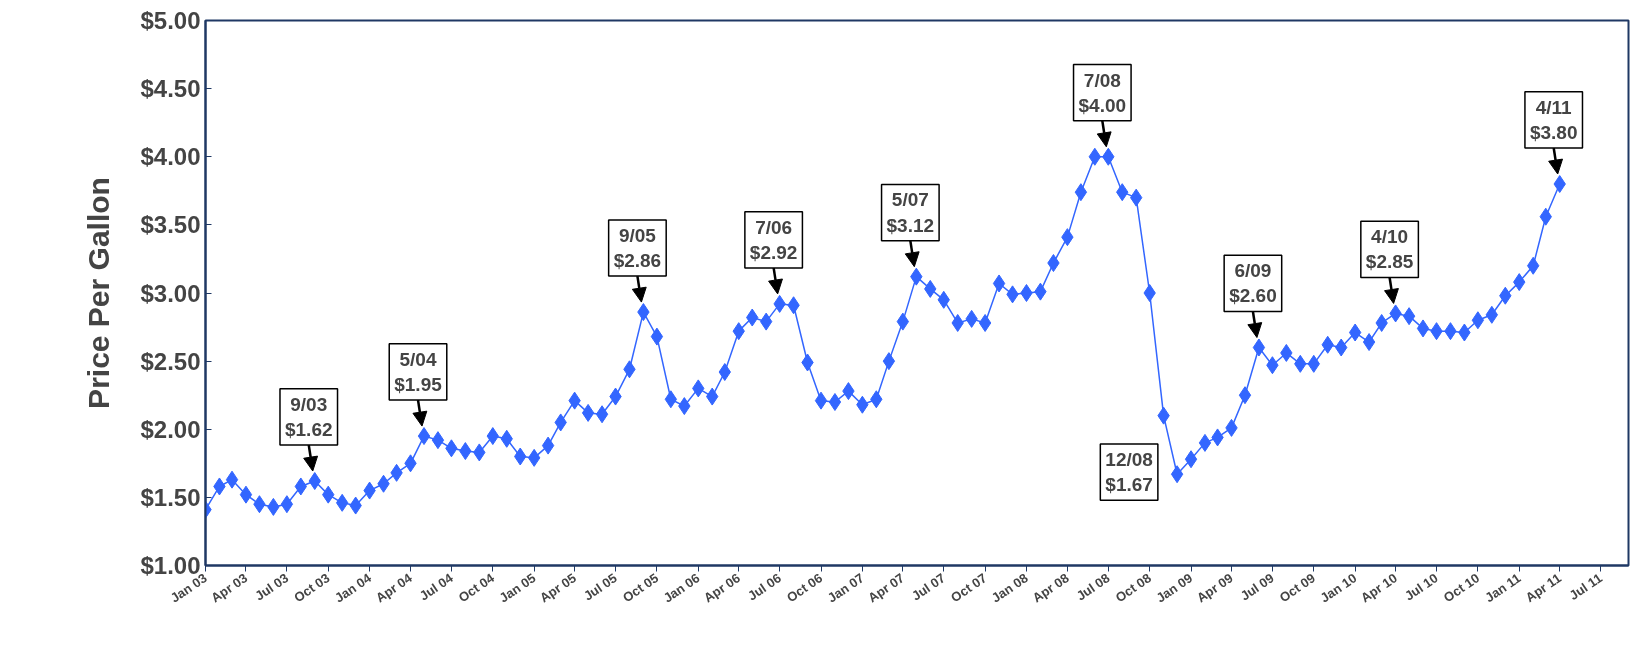  Describe the element at coordinates (170, 225) in the screenshot. I see `y-tick-label: $3.50` at that location.